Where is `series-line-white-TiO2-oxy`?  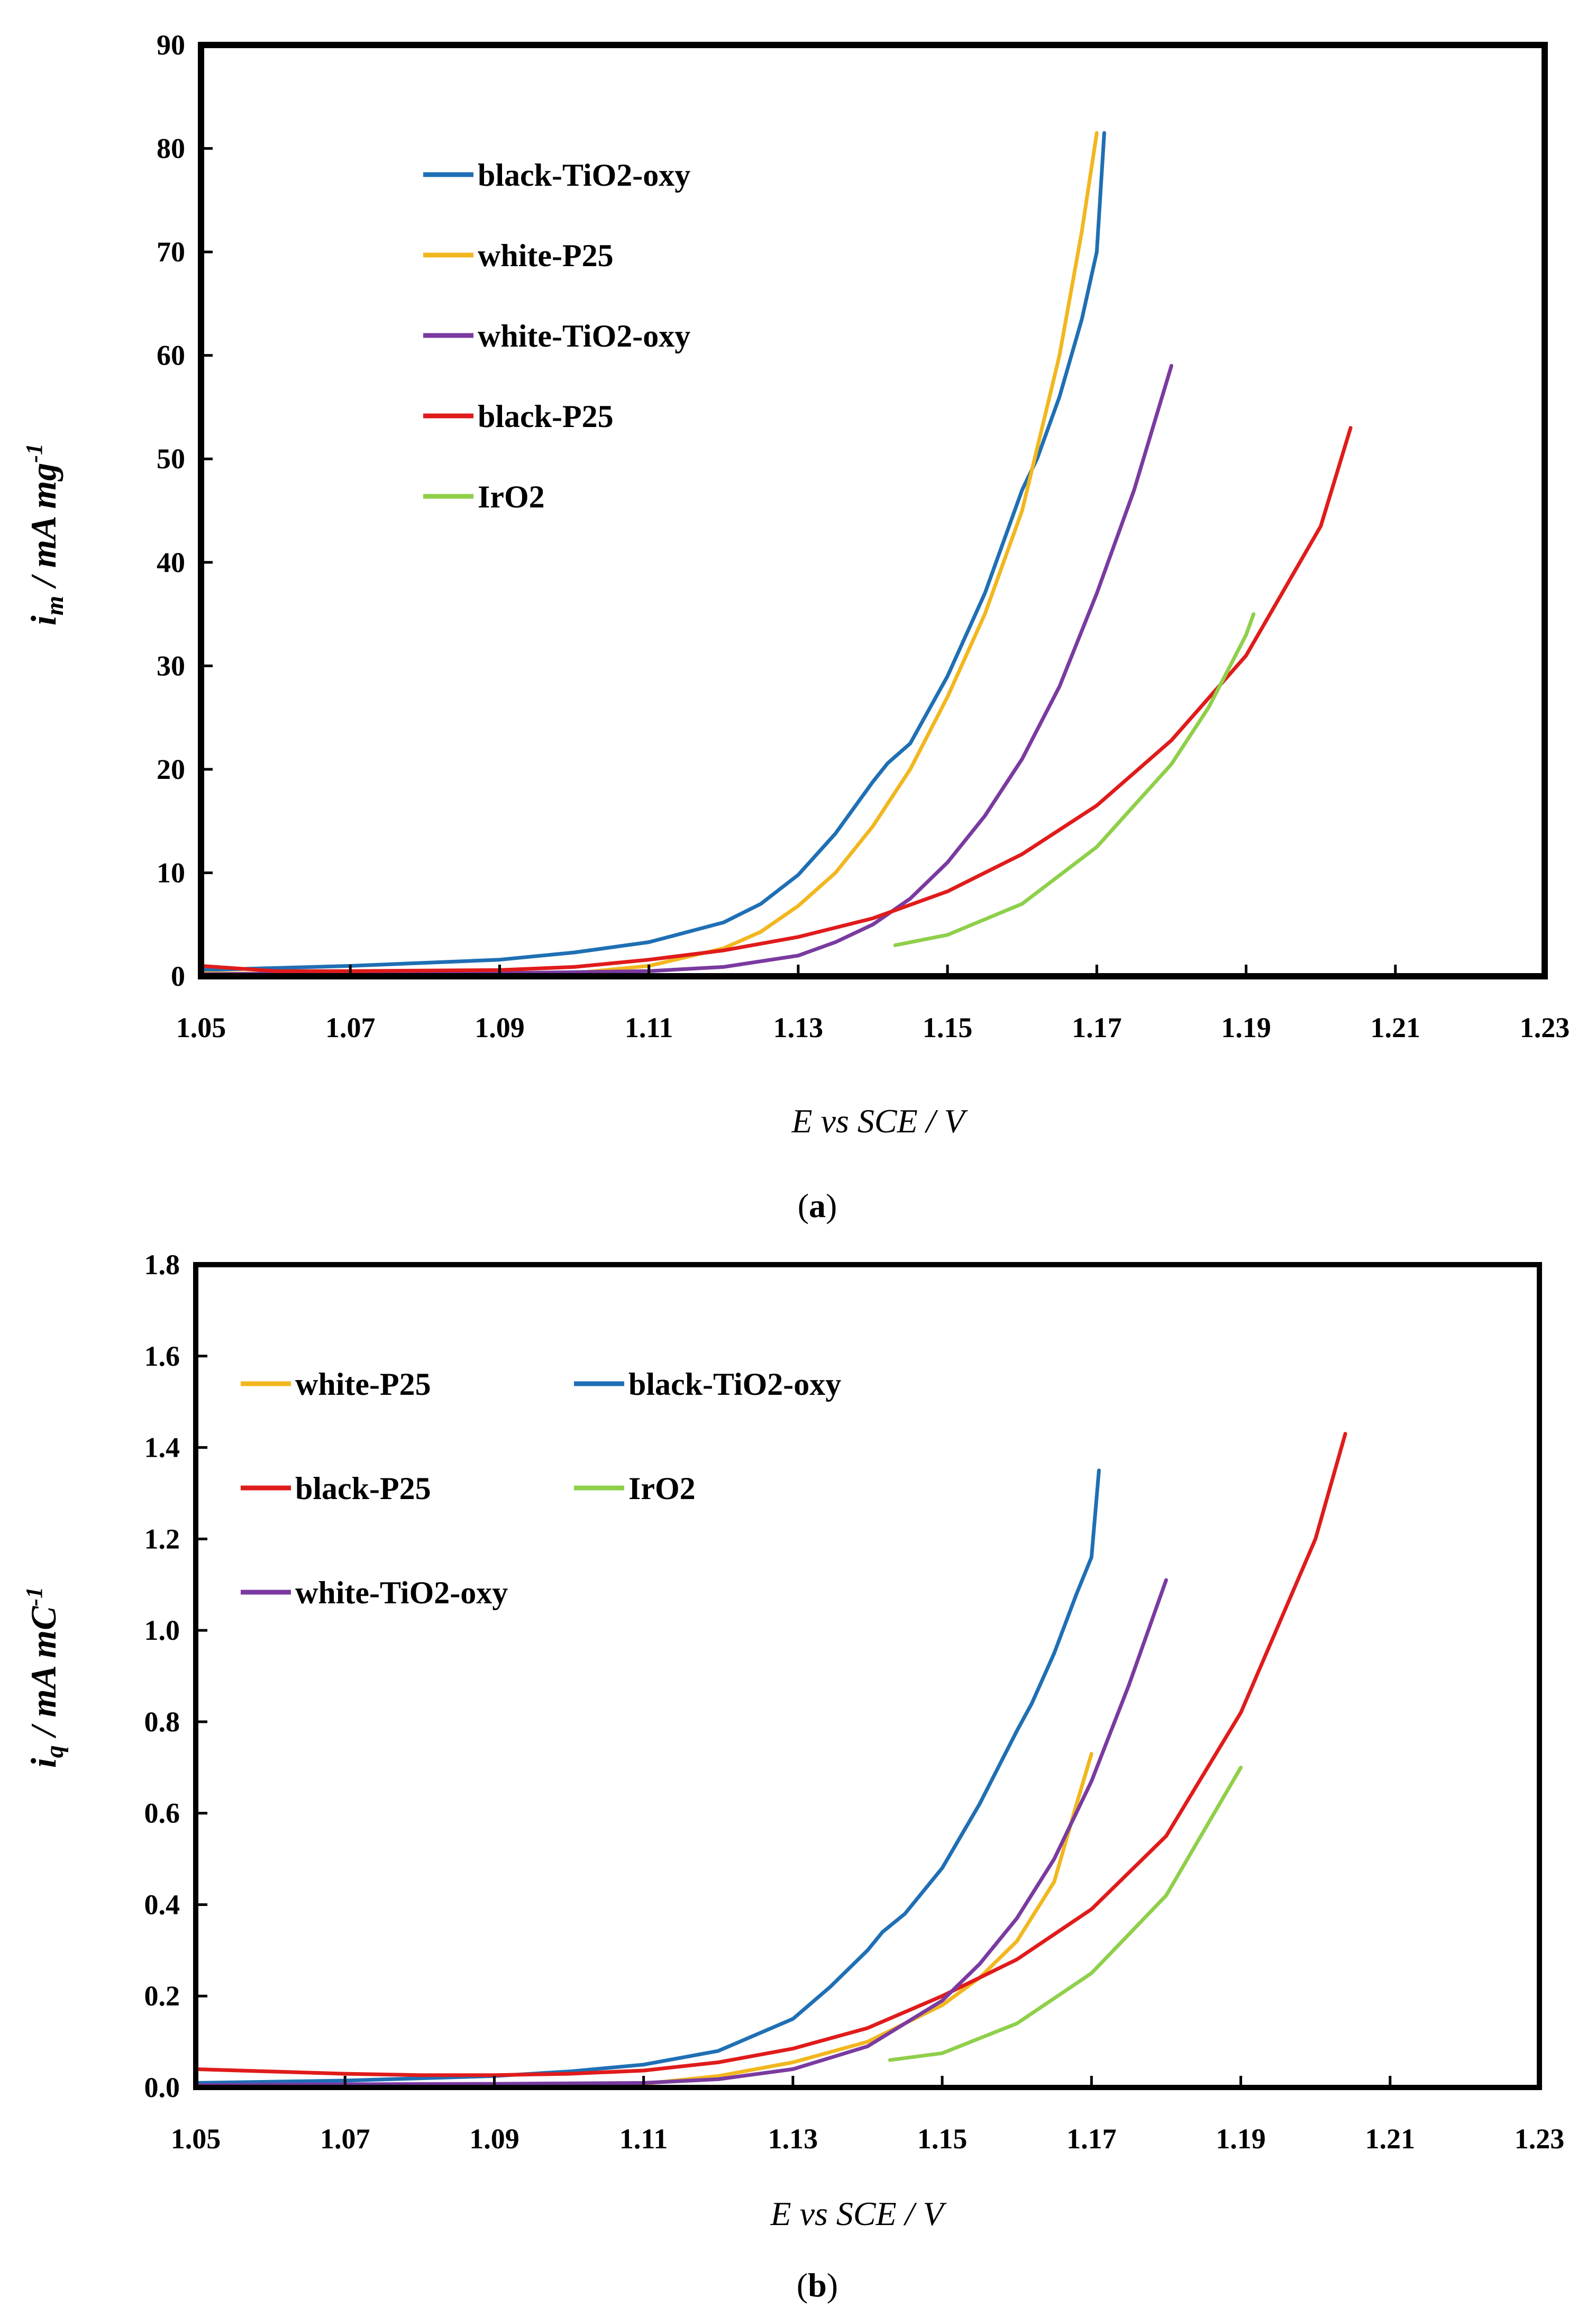 series-line-white-TiO2-oxy is located at coordinates (682, 1832).